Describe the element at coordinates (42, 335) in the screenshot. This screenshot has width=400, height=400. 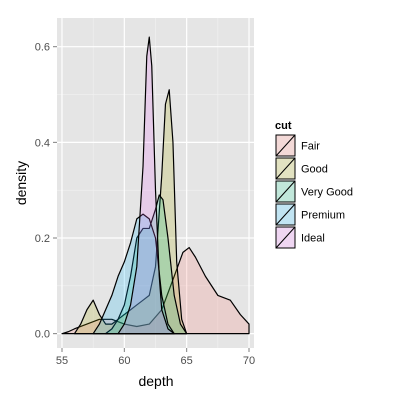
I see `y-tick-label: 0.0` at that location.